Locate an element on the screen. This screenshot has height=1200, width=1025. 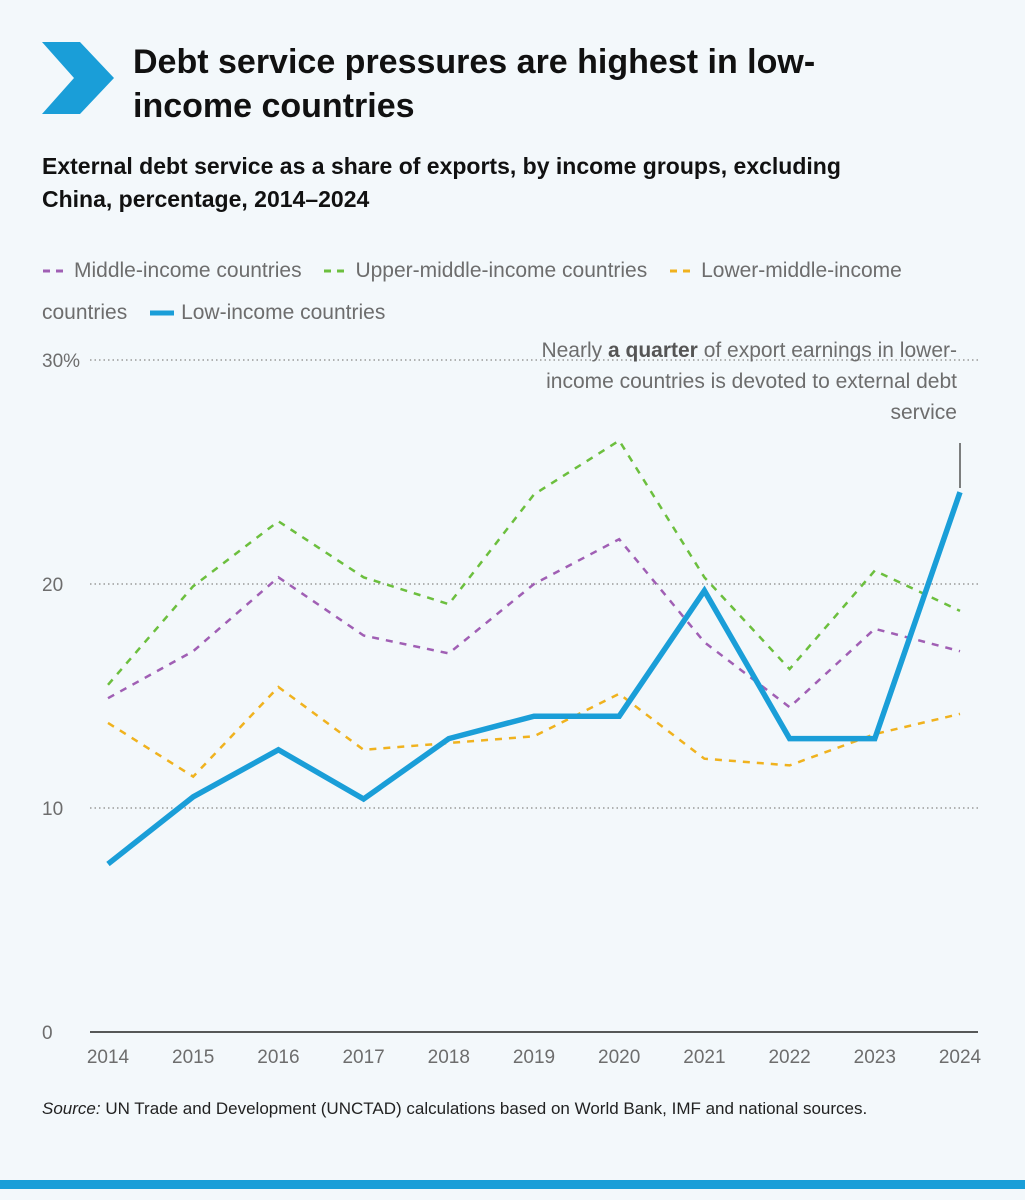
x-tick-label-2023: 2023 is located at coordinates (875, 1057).